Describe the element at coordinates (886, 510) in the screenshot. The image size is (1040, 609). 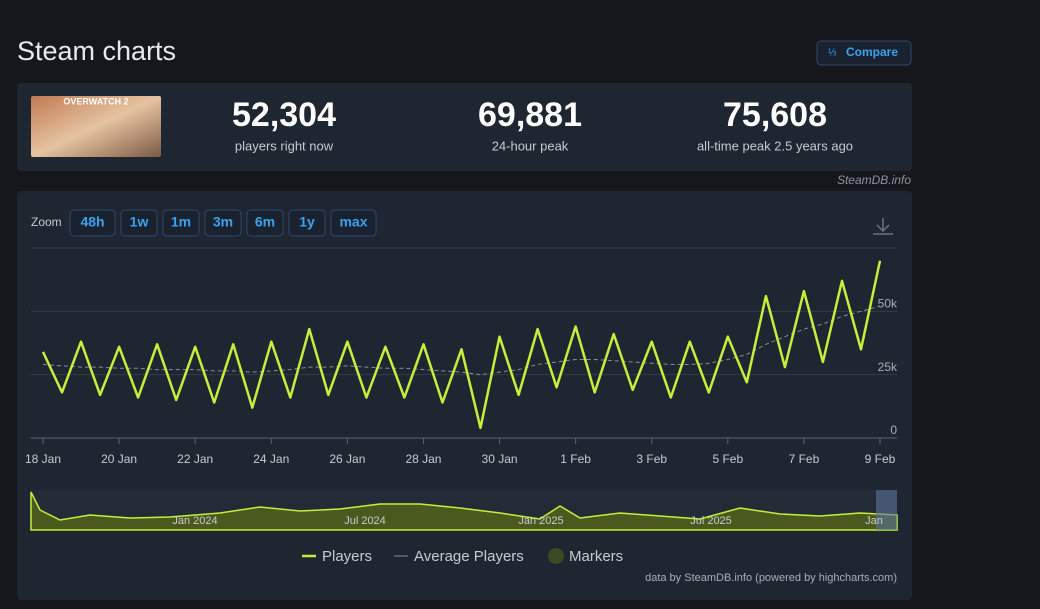
I see `navigator-range` at that location.